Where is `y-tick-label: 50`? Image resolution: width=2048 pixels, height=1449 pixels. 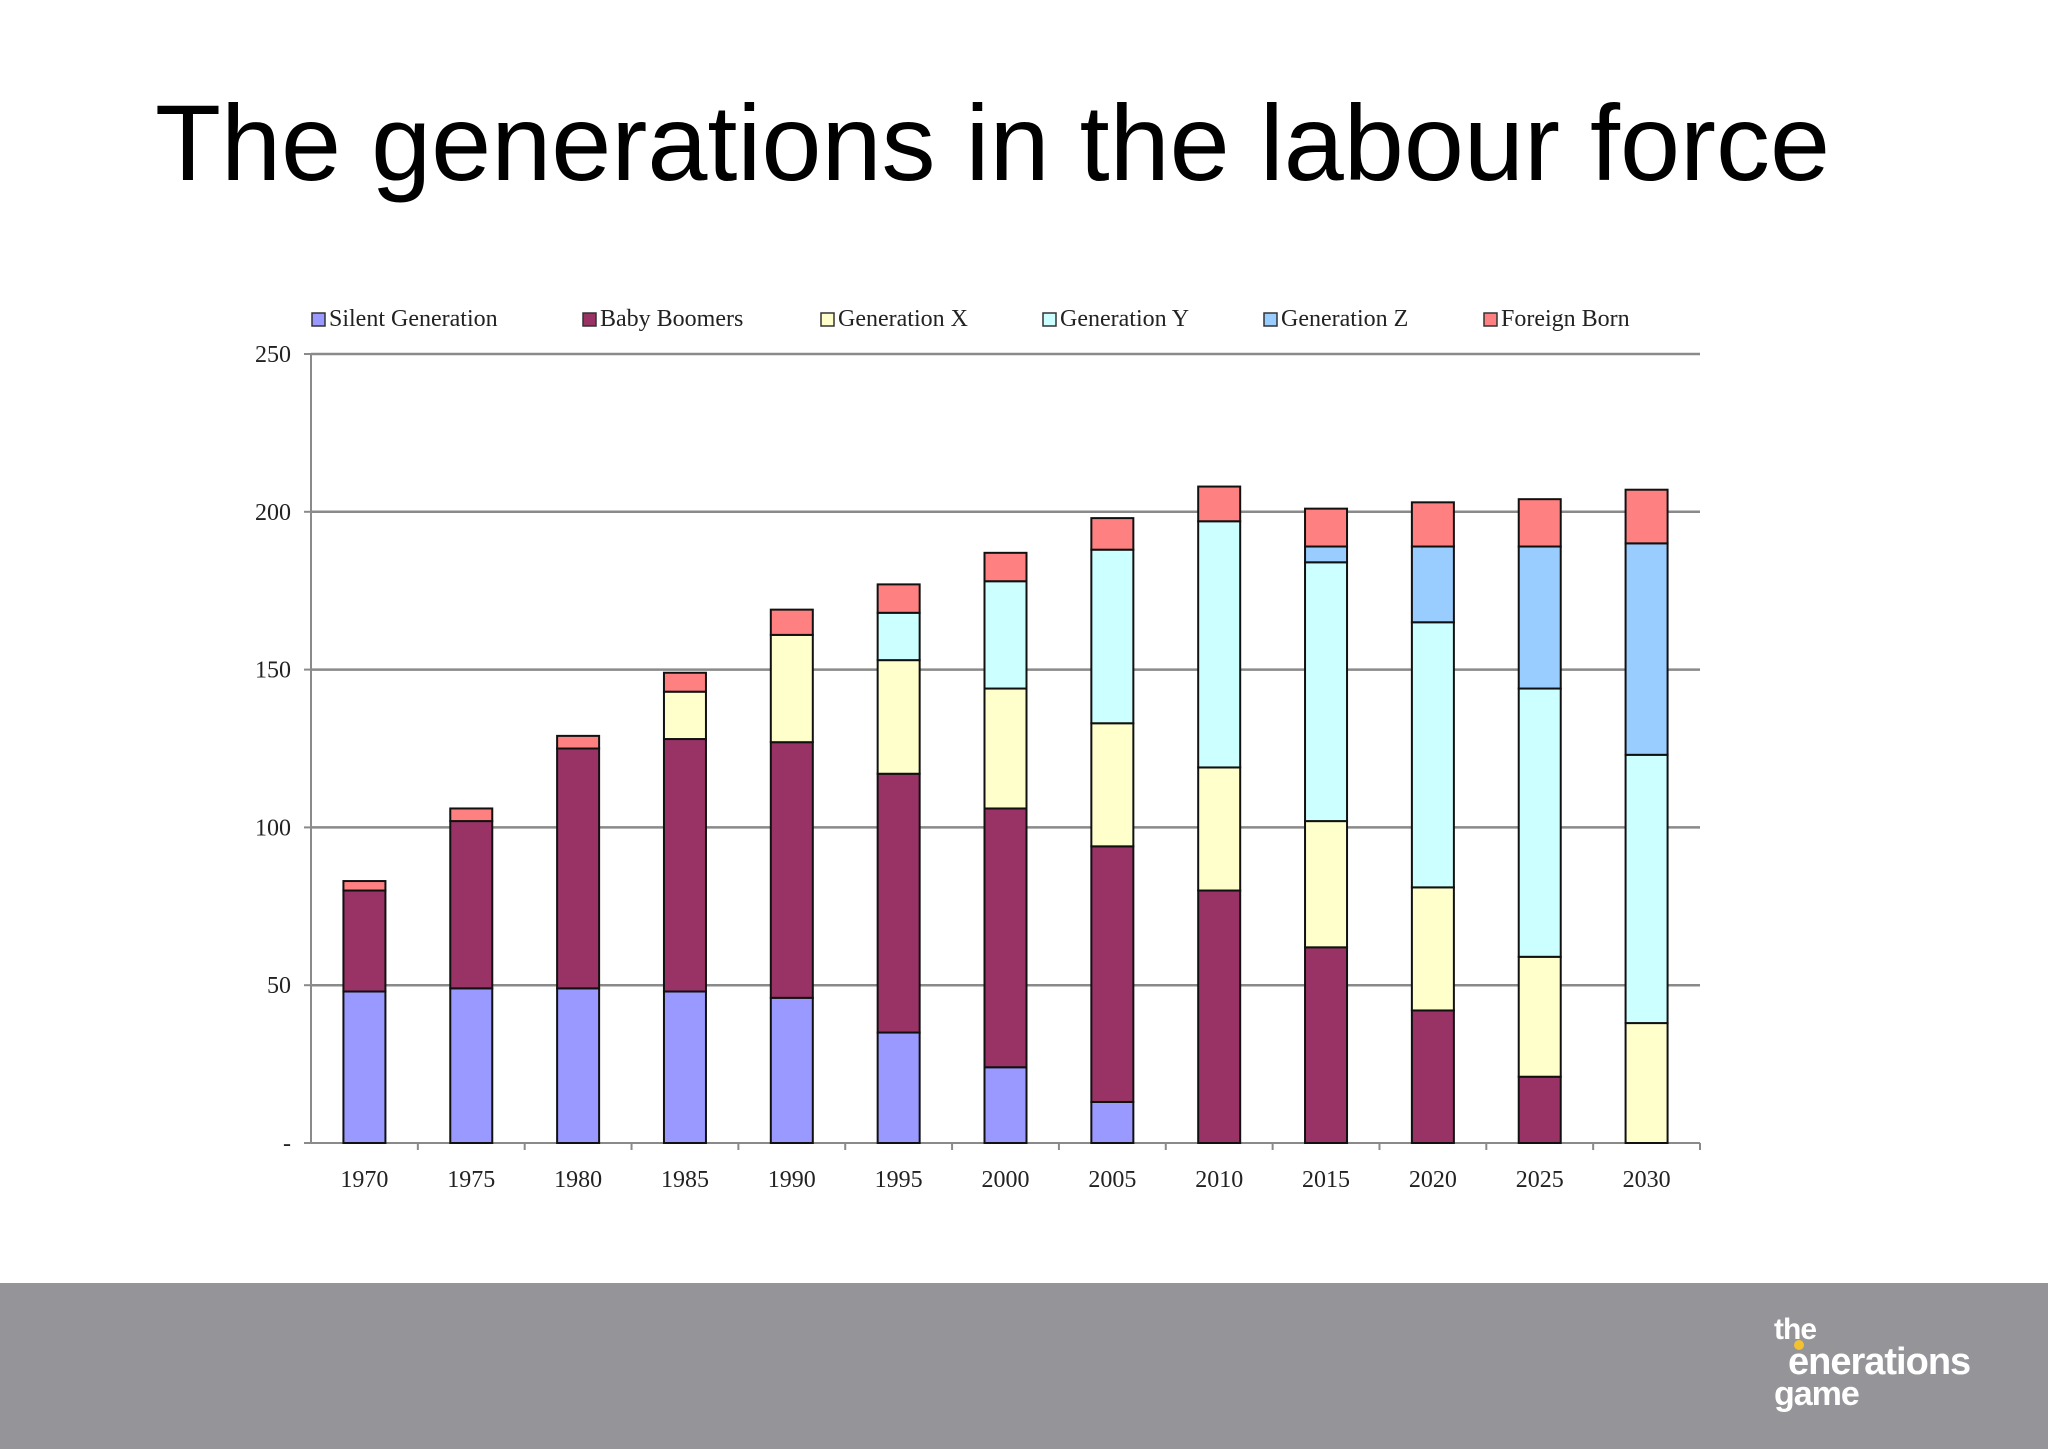
y-tick-label: 50 is located at coordinates (279, 986).